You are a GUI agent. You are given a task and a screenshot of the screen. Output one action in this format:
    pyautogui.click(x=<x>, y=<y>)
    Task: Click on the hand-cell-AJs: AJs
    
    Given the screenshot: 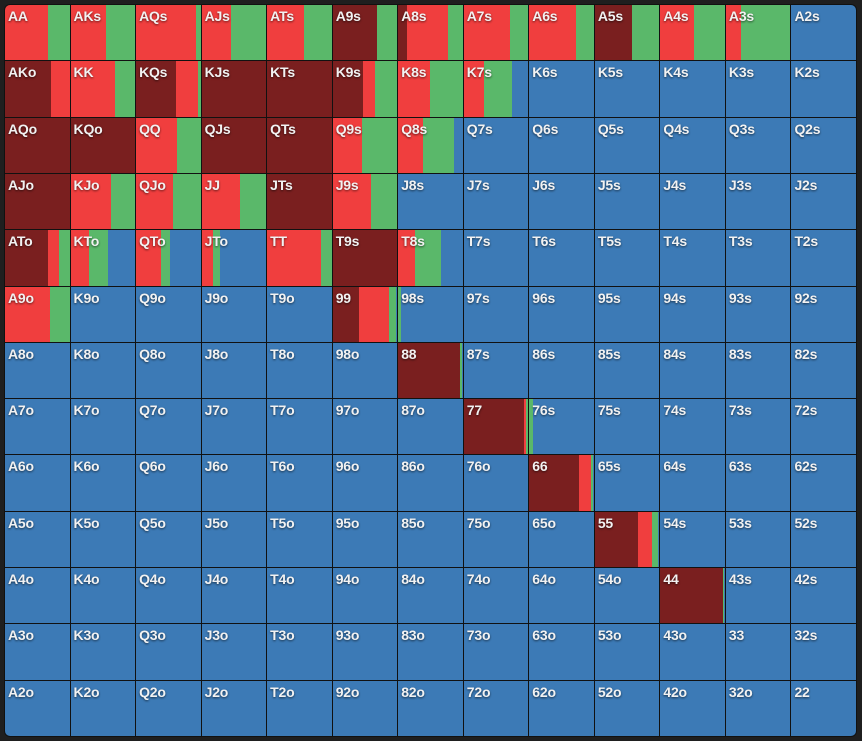 What is the action you would take?
    pyautogui.click(x=234, y=33)
    